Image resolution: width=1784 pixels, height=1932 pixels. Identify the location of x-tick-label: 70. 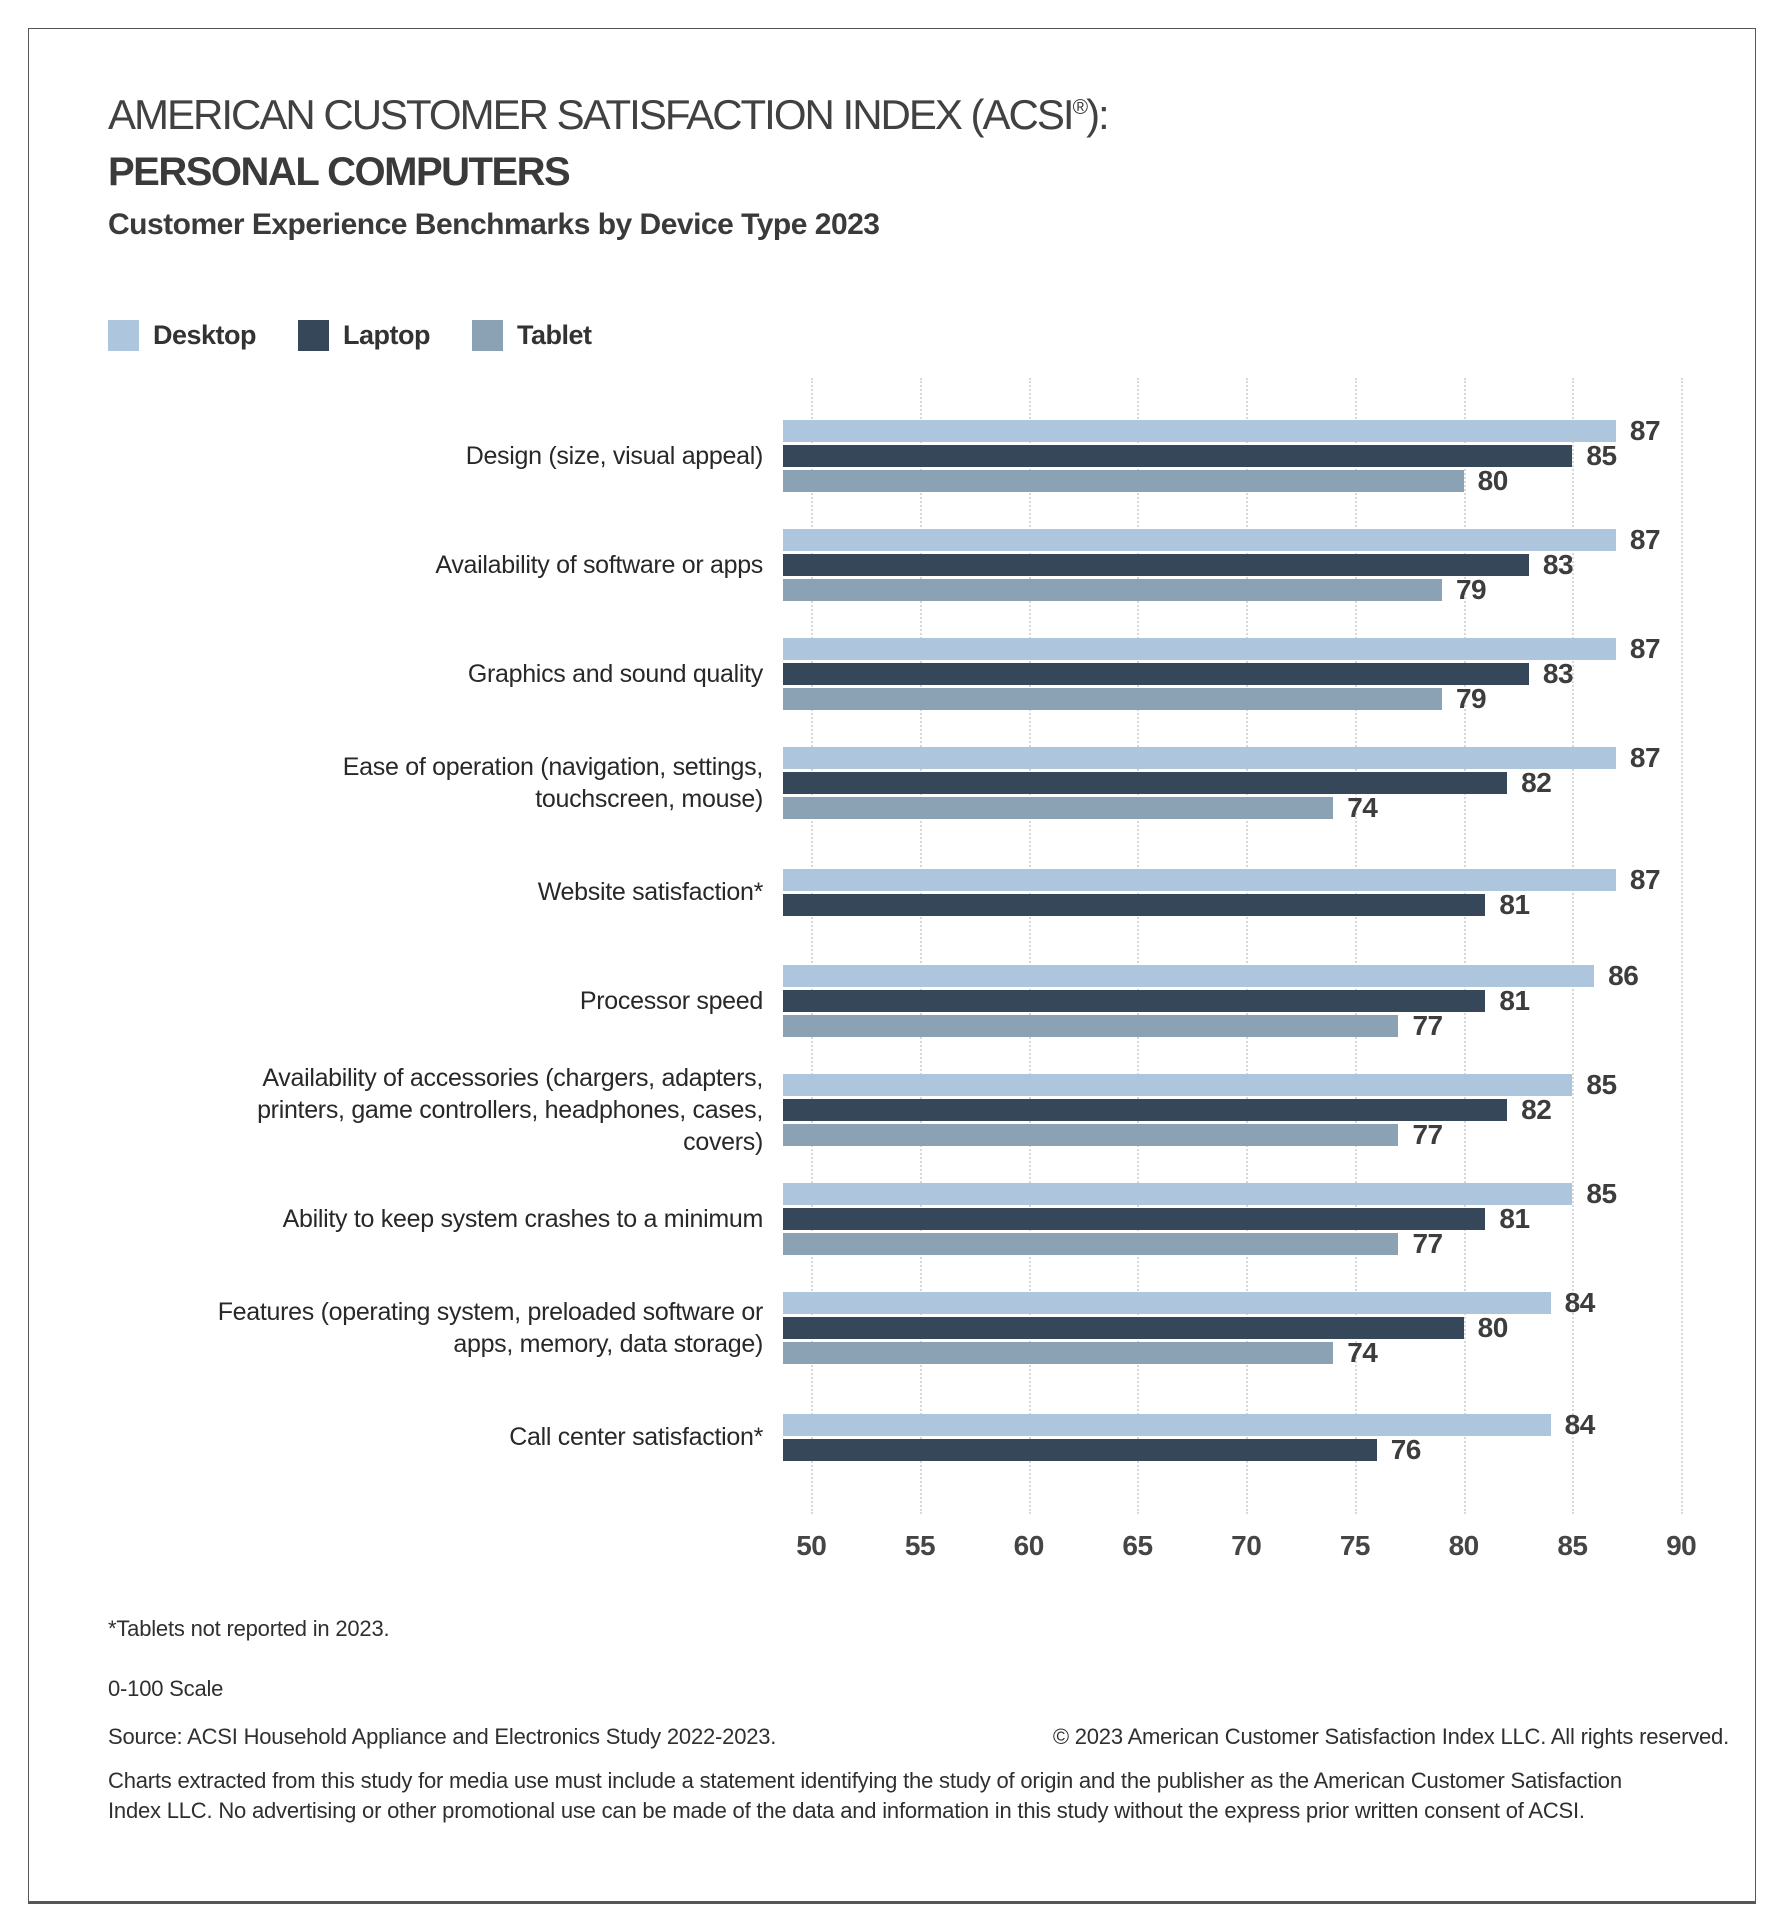
(1246, 1545).